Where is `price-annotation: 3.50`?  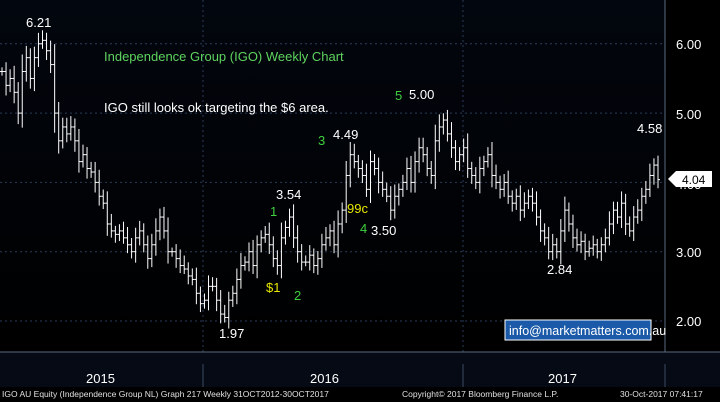 price-annotation: 3.50 is located at coordinates (383, 230).